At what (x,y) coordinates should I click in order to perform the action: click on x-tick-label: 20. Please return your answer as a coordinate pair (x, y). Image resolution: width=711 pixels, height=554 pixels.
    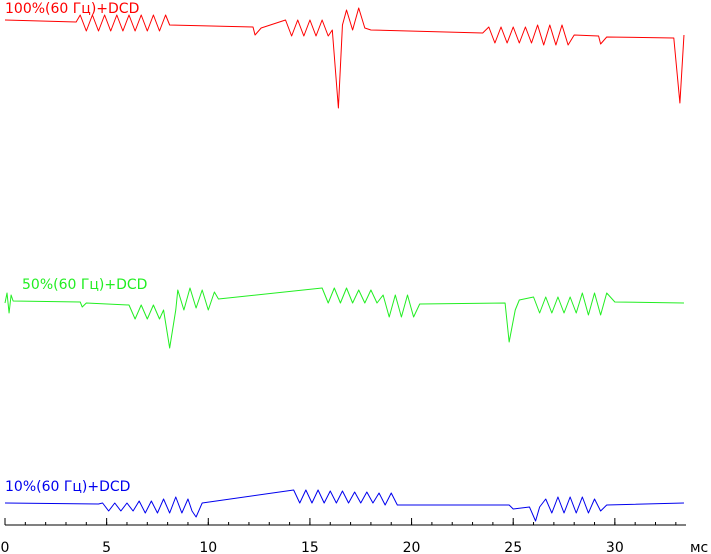
    Looking at the image, I should click on (412, 547).